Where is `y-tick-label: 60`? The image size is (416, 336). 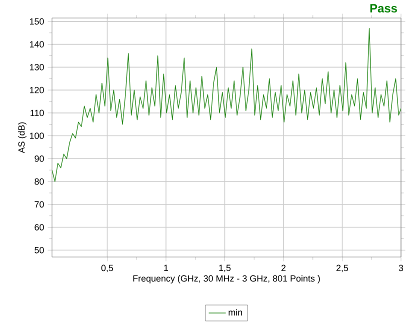 y-tick-label: 60 is located at coordinates (39, 227).